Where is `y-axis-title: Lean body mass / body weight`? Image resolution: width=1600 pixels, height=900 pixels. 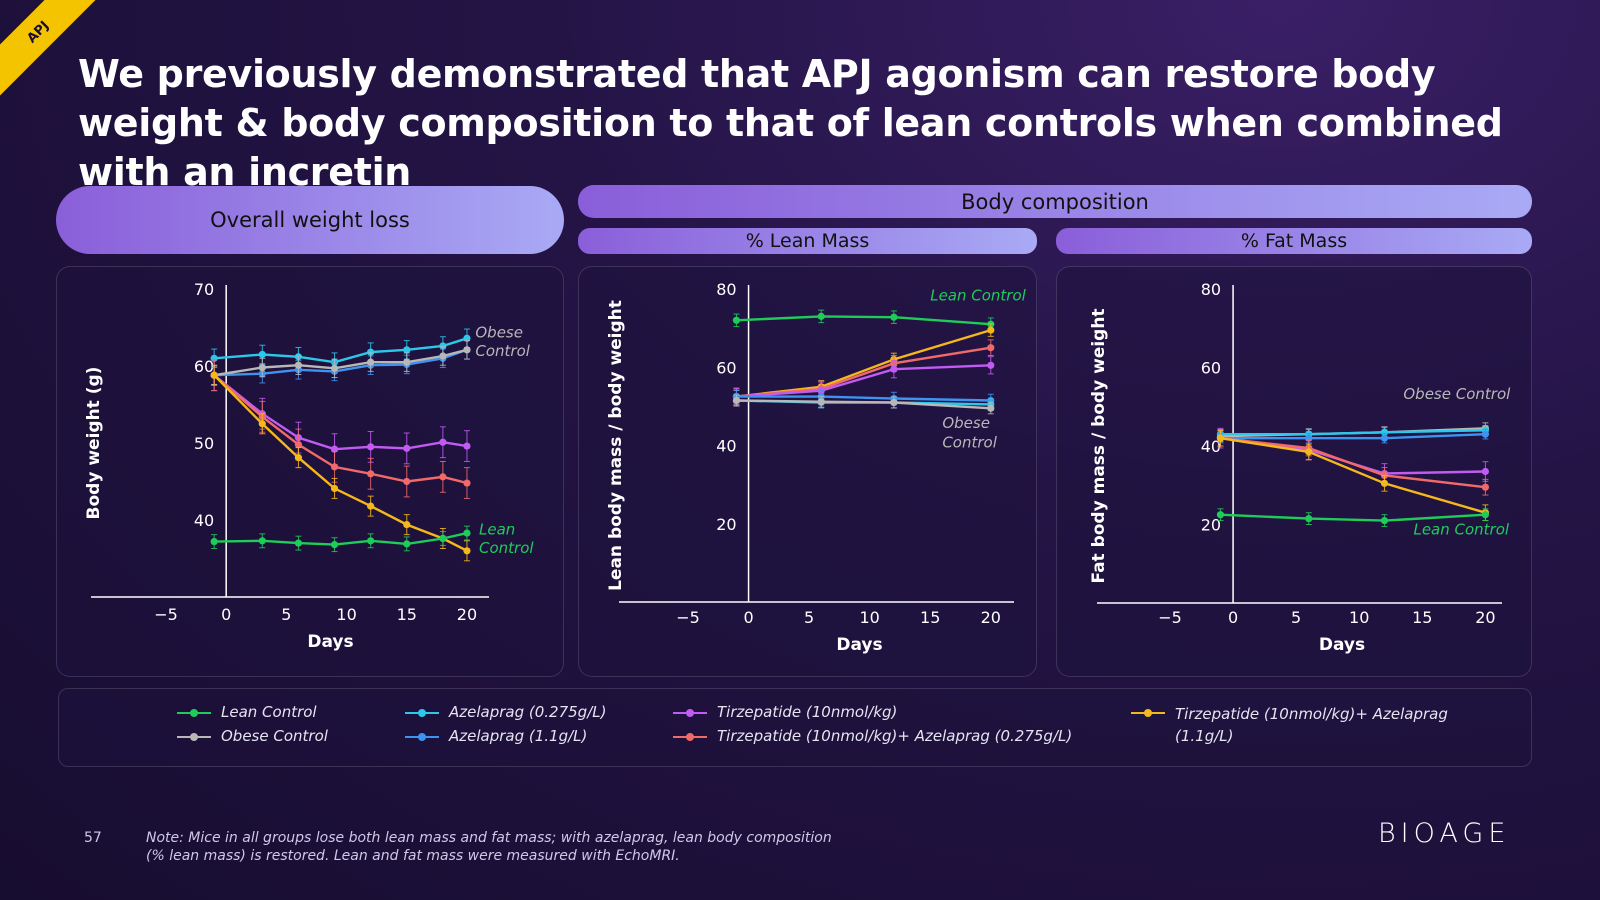 y-axis-title: Lean body mass / body weight is located at coordinates (616, 445).